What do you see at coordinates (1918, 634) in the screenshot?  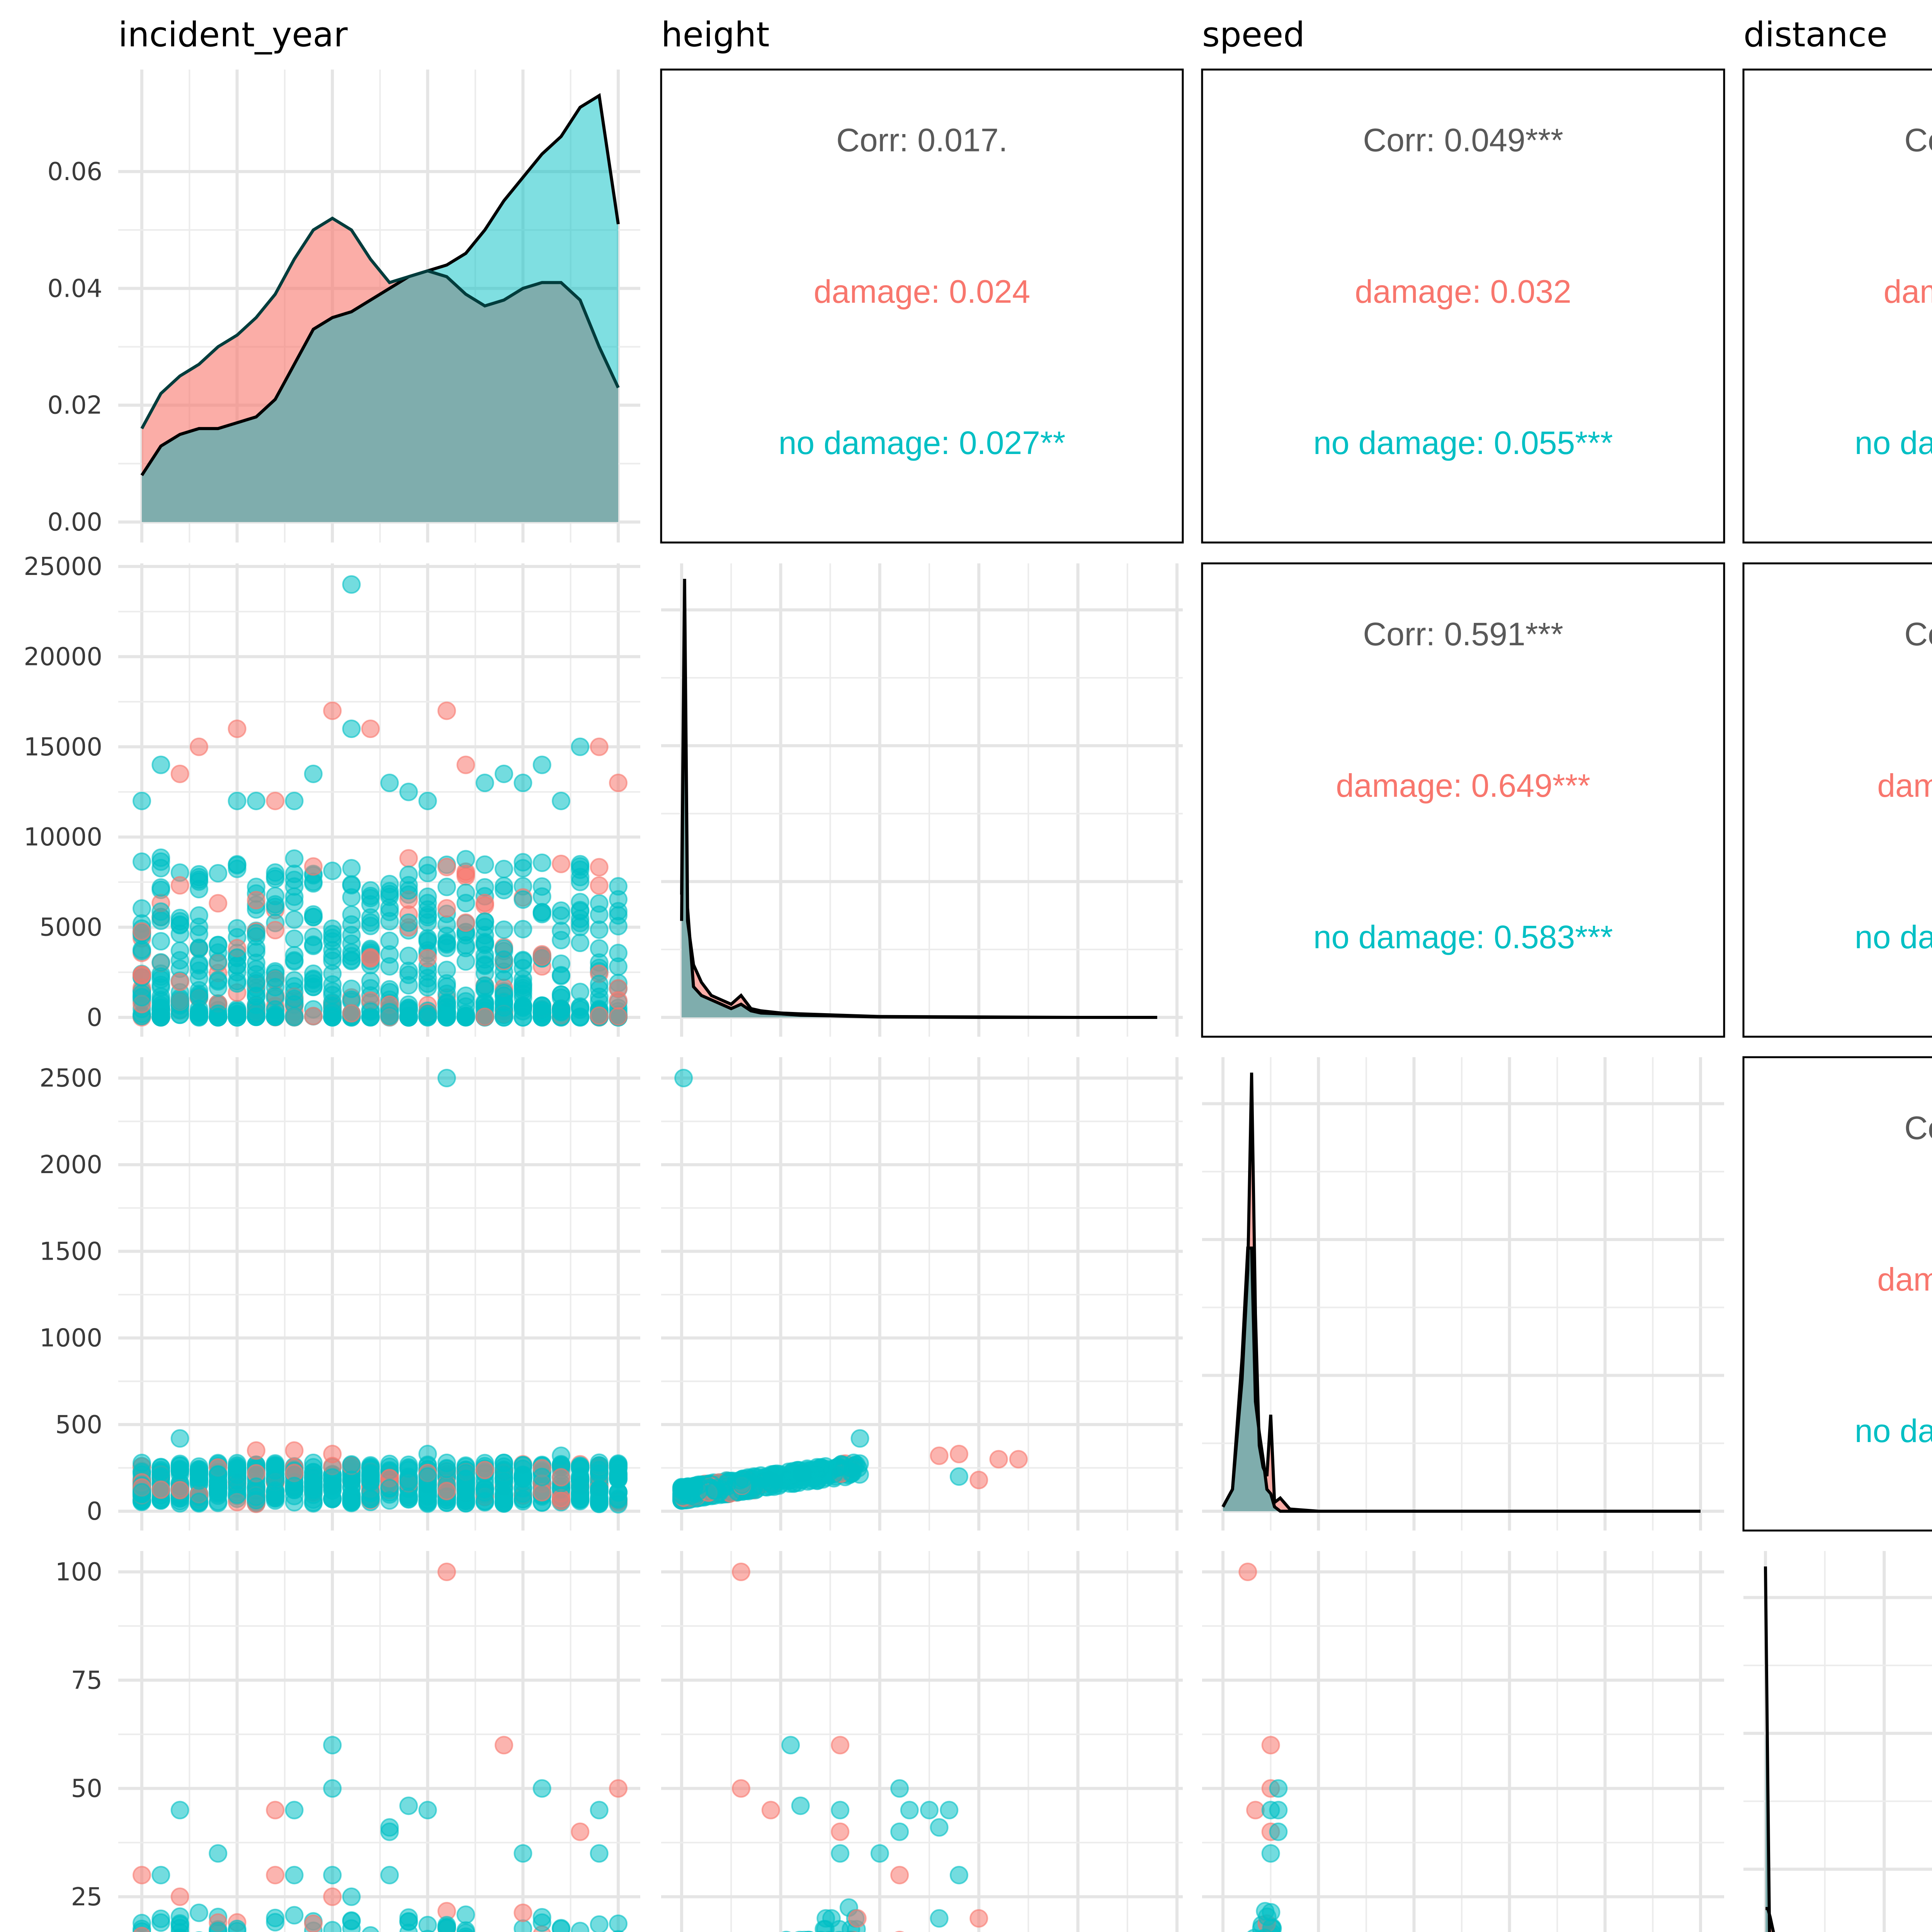 I see `corr-overall-label: Corr: 0.825***` at bounding box center [1918, 634].